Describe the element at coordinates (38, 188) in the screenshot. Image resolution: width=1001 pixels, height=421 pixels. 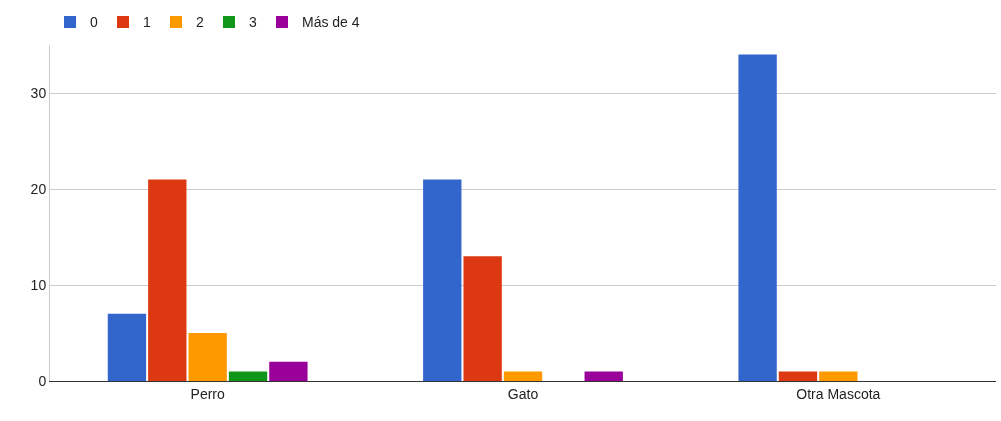
I see `y-tick-label: 20` at that location.